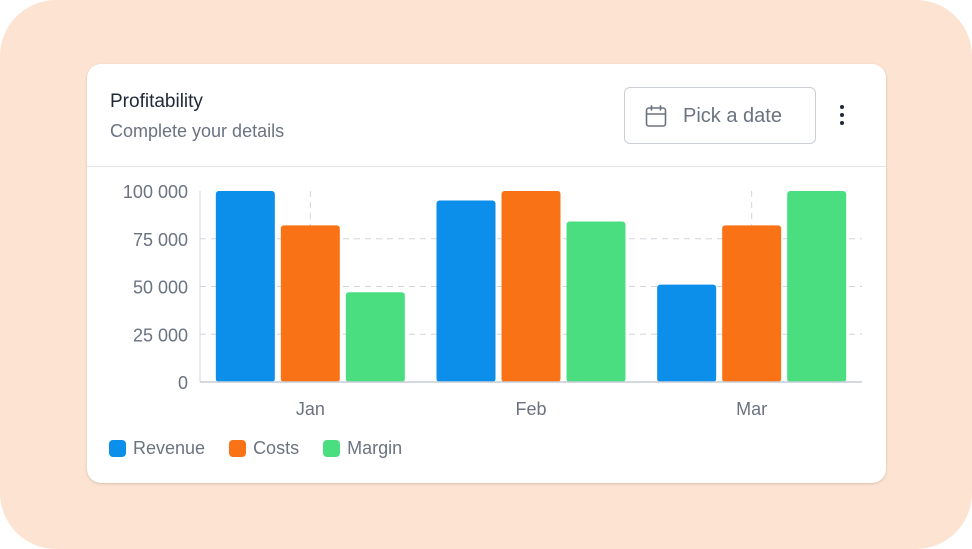  What do you see at coordinates (156, 101) in the screenshot?
I see `card-title: Profitability` at bounding box center [156, 101].